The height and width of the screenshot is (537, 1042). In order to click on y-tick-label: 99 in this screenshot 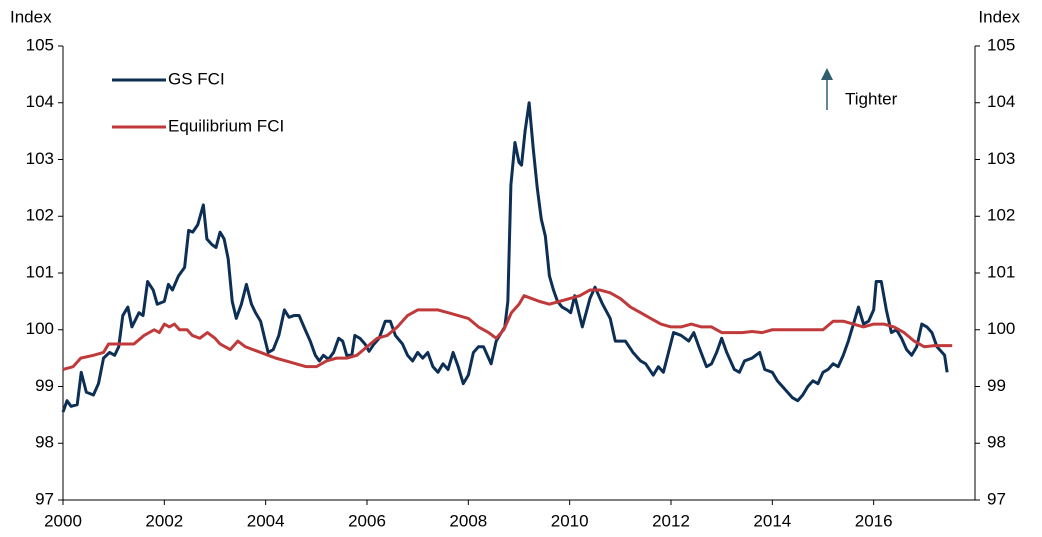, I will do `click(44, 385)`.